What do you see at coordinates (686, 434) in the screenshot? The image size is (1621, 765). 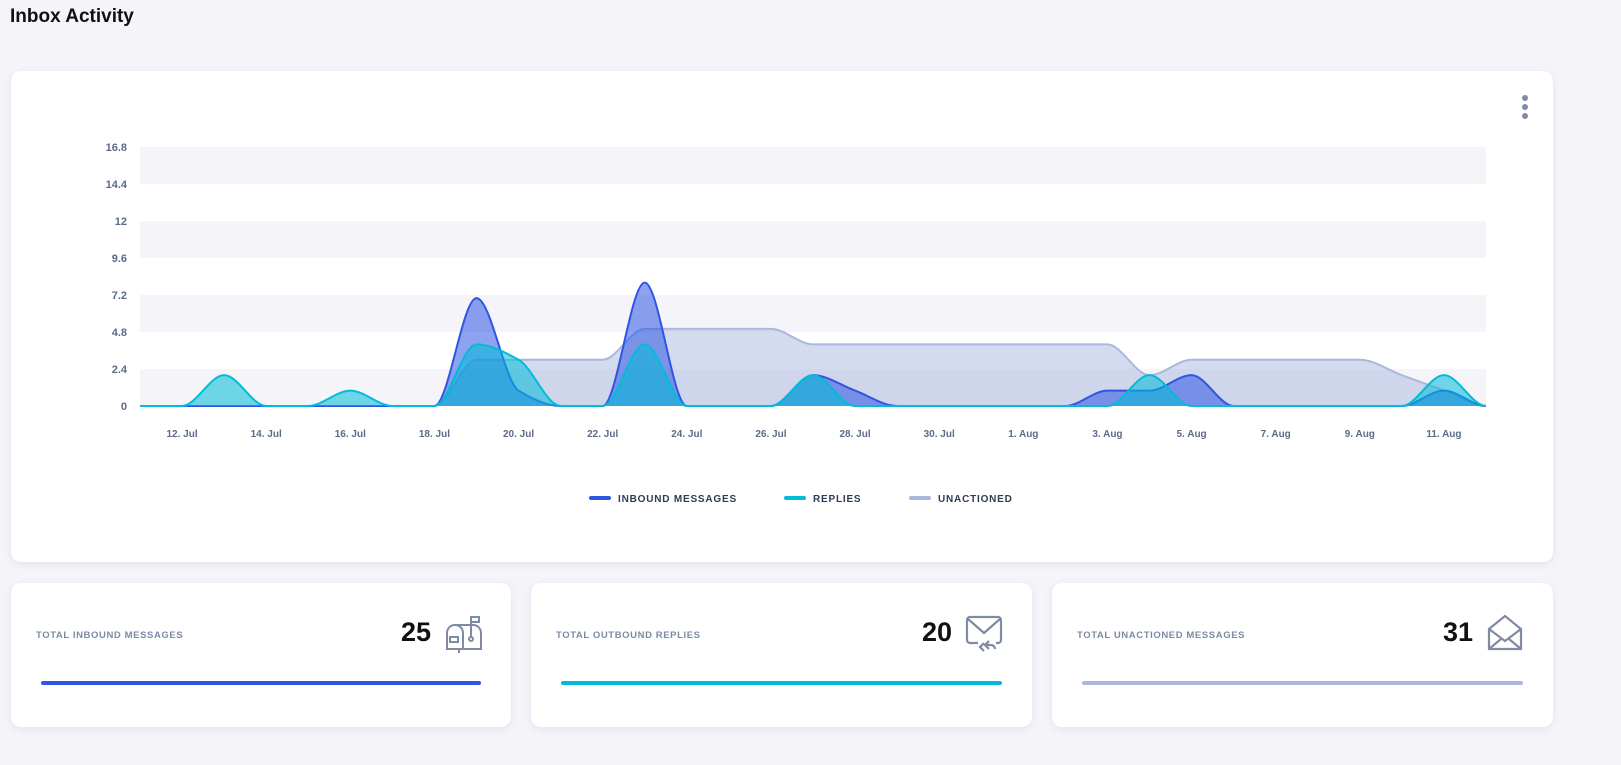 I see `x-tick-label: 24. Jul` at bounding box center [686, 434].